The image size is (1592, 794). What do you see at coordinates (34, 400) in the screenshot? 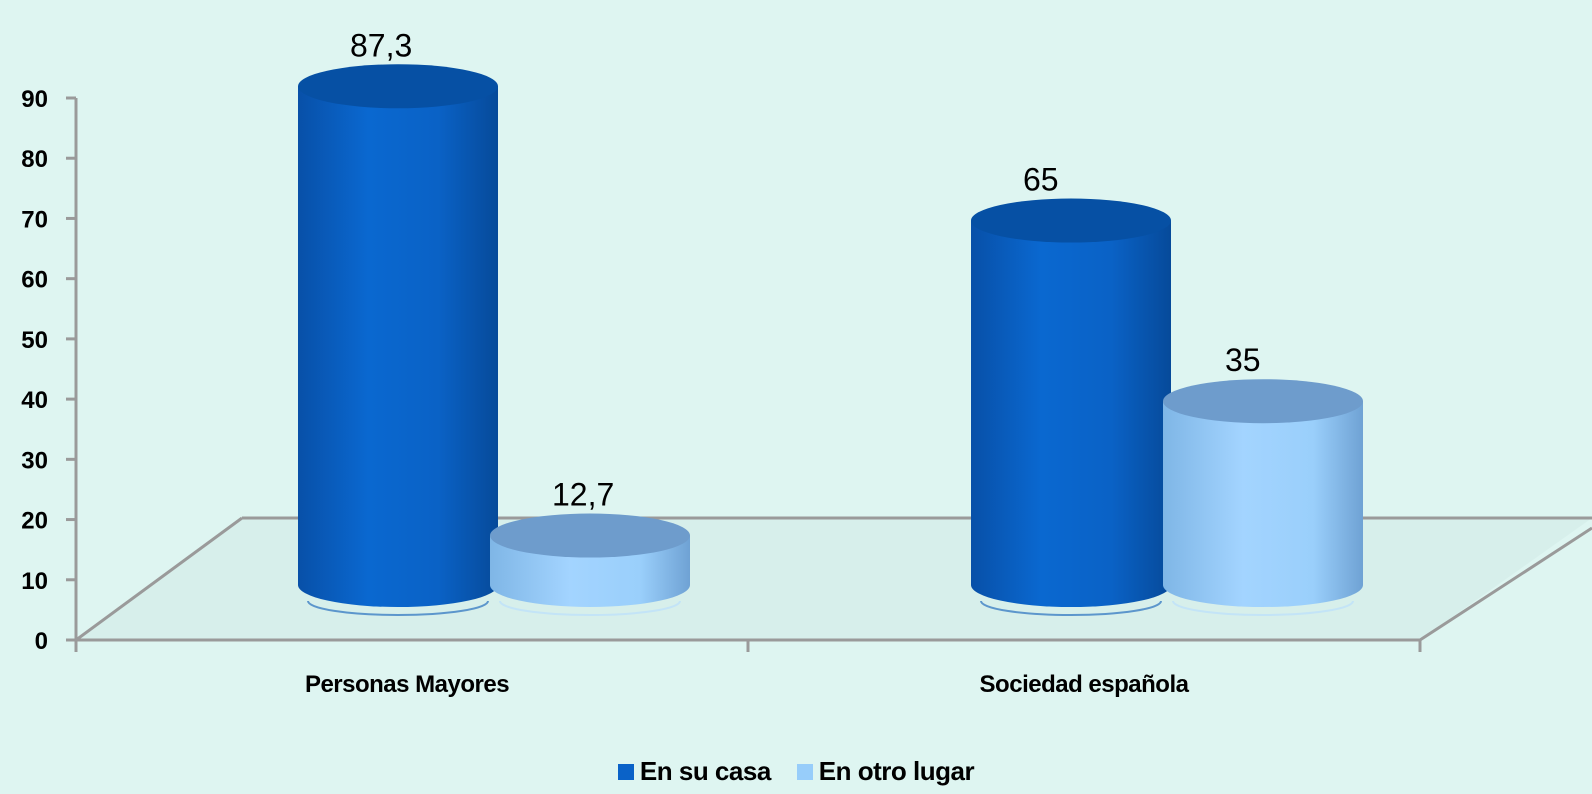
I see `y-tick-label: 40` at bounding box center [34, 400].